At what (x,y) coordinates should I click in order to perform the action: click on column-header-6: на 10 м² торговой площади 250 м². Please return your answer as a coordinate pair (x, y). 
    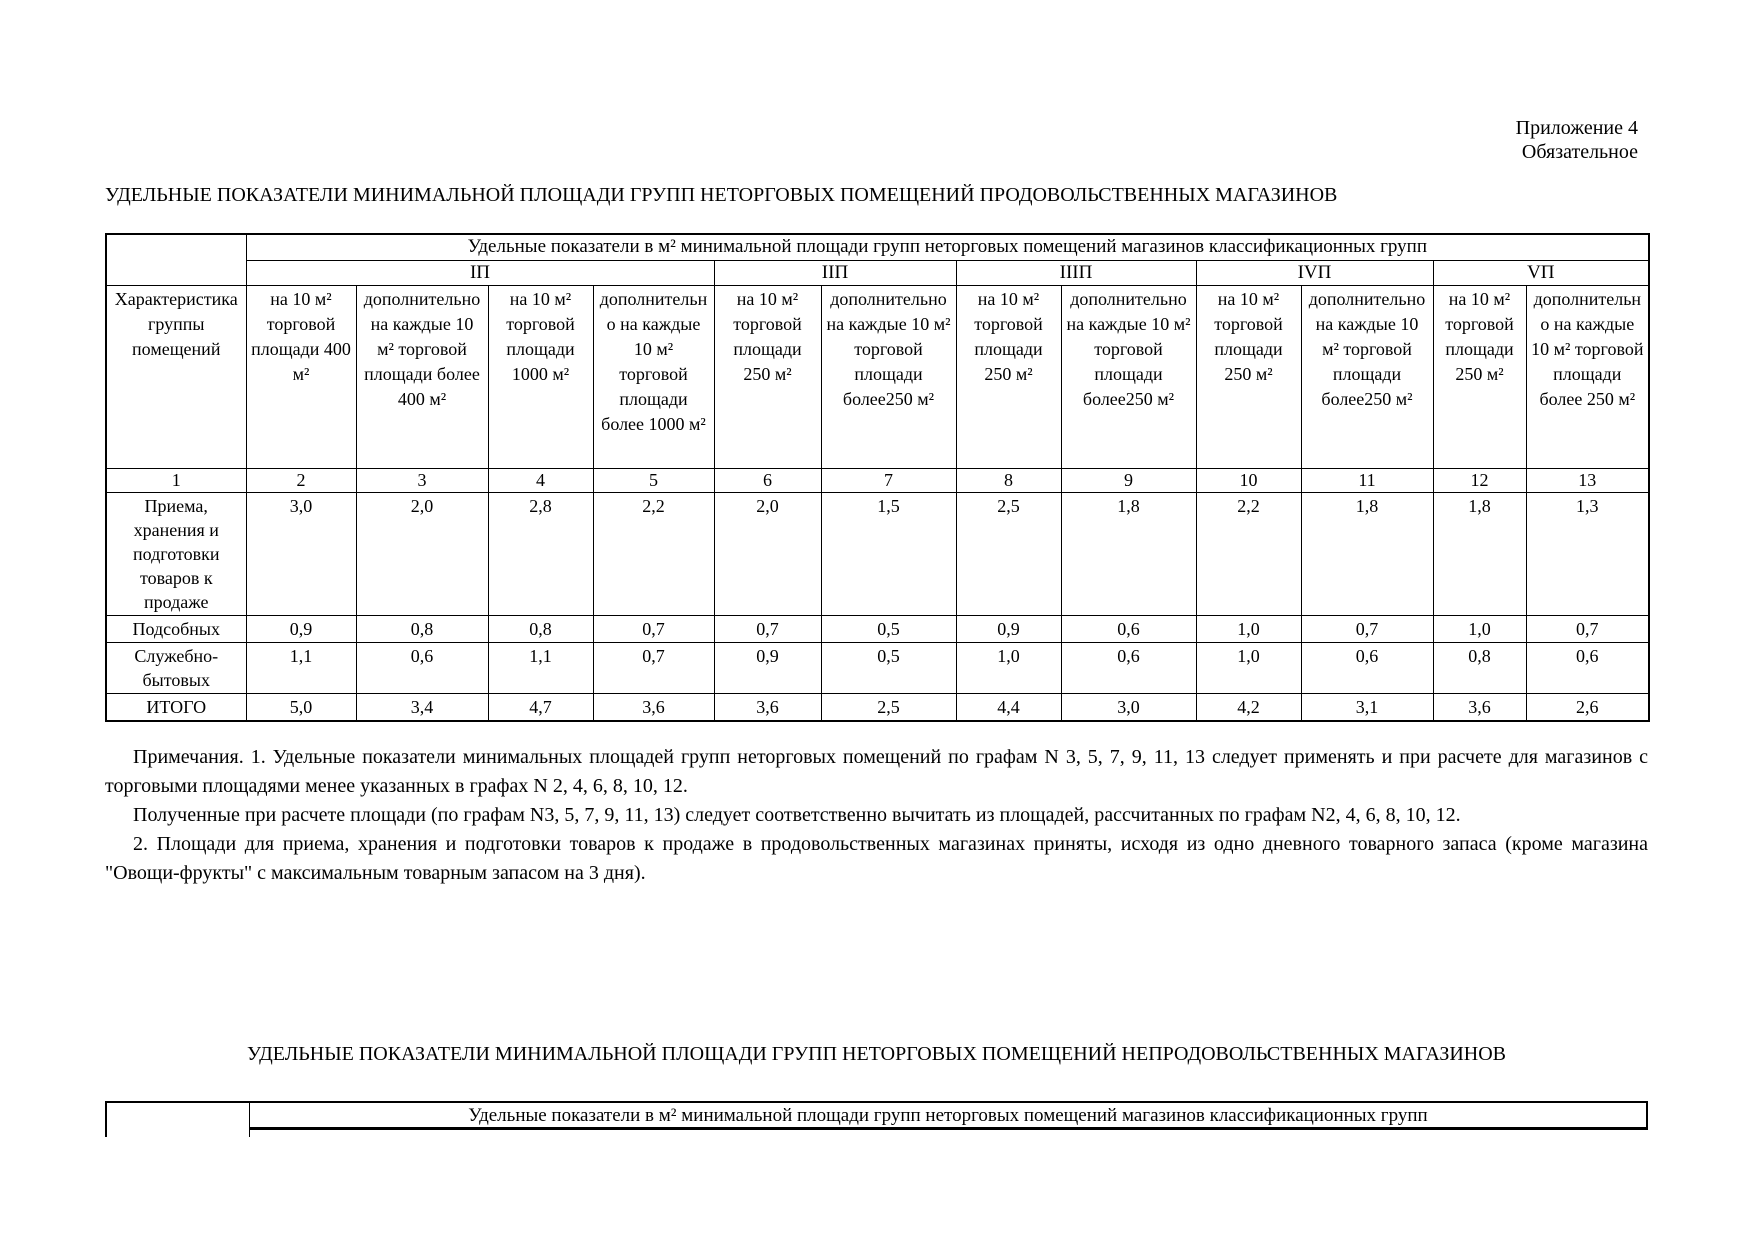
    Looking at the image, I should click on (767, 376).